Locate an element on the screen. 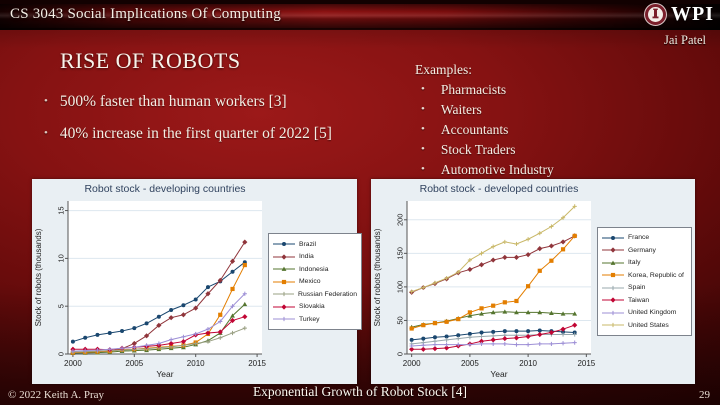 The width and height of the screenshot is (720, 405). example-text: Accountants is located at coordinates (474, 129).